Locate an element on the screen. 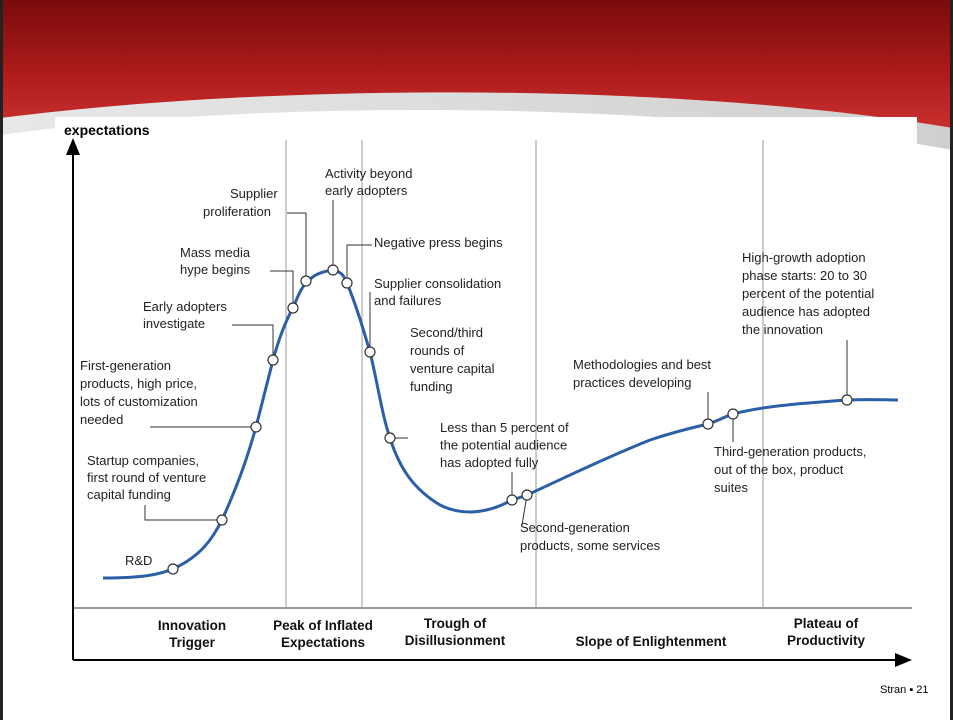 This screenshot has height=725, width=953. annotation-text: Second-generation is located at coordinates (575, 527).